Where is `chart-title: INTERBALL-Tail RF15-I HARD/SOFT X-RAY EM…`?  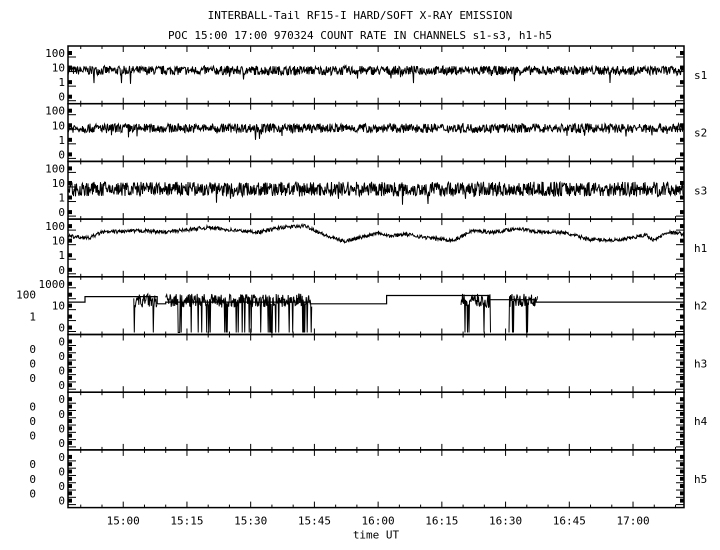 chart-title: INTERBALL-Tail RF15-I HARD/SOFT X-RAY EM… is located at coordinates (360, 15).